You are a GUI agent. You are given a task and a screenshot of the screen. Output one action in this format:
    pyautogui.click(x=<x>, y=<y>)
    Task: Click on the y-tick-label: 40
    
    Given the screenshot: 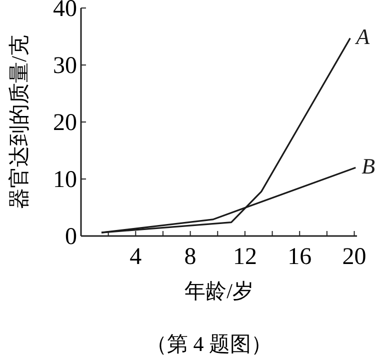 What is the action you would take?
    pyautogui.click(x=65, y=11)
    